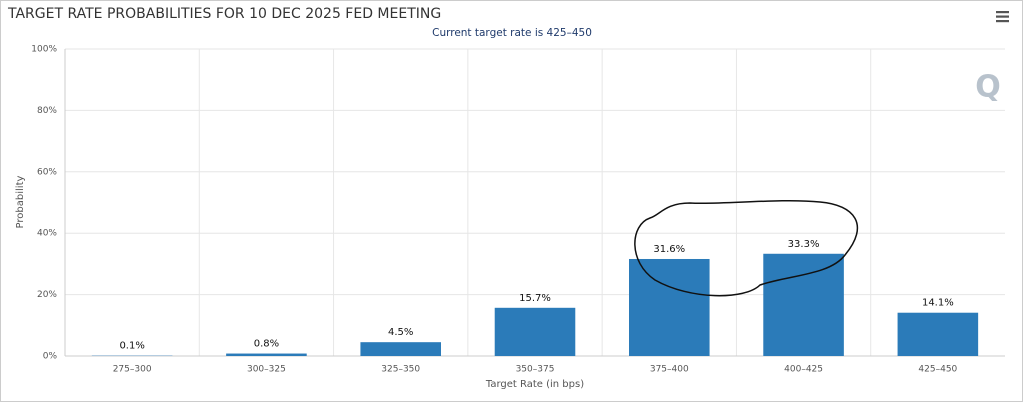 The image size is (1024, 402). What do you see at coordinates (50, 357) in the screenshot?
I see `y-tick-label: 0%` at bounding box center [50, 357].